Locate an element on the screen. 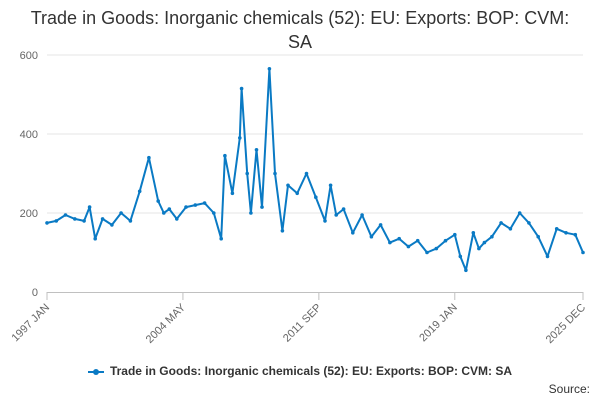  y-tick-label: 400 is located at coordinates (29, 135).